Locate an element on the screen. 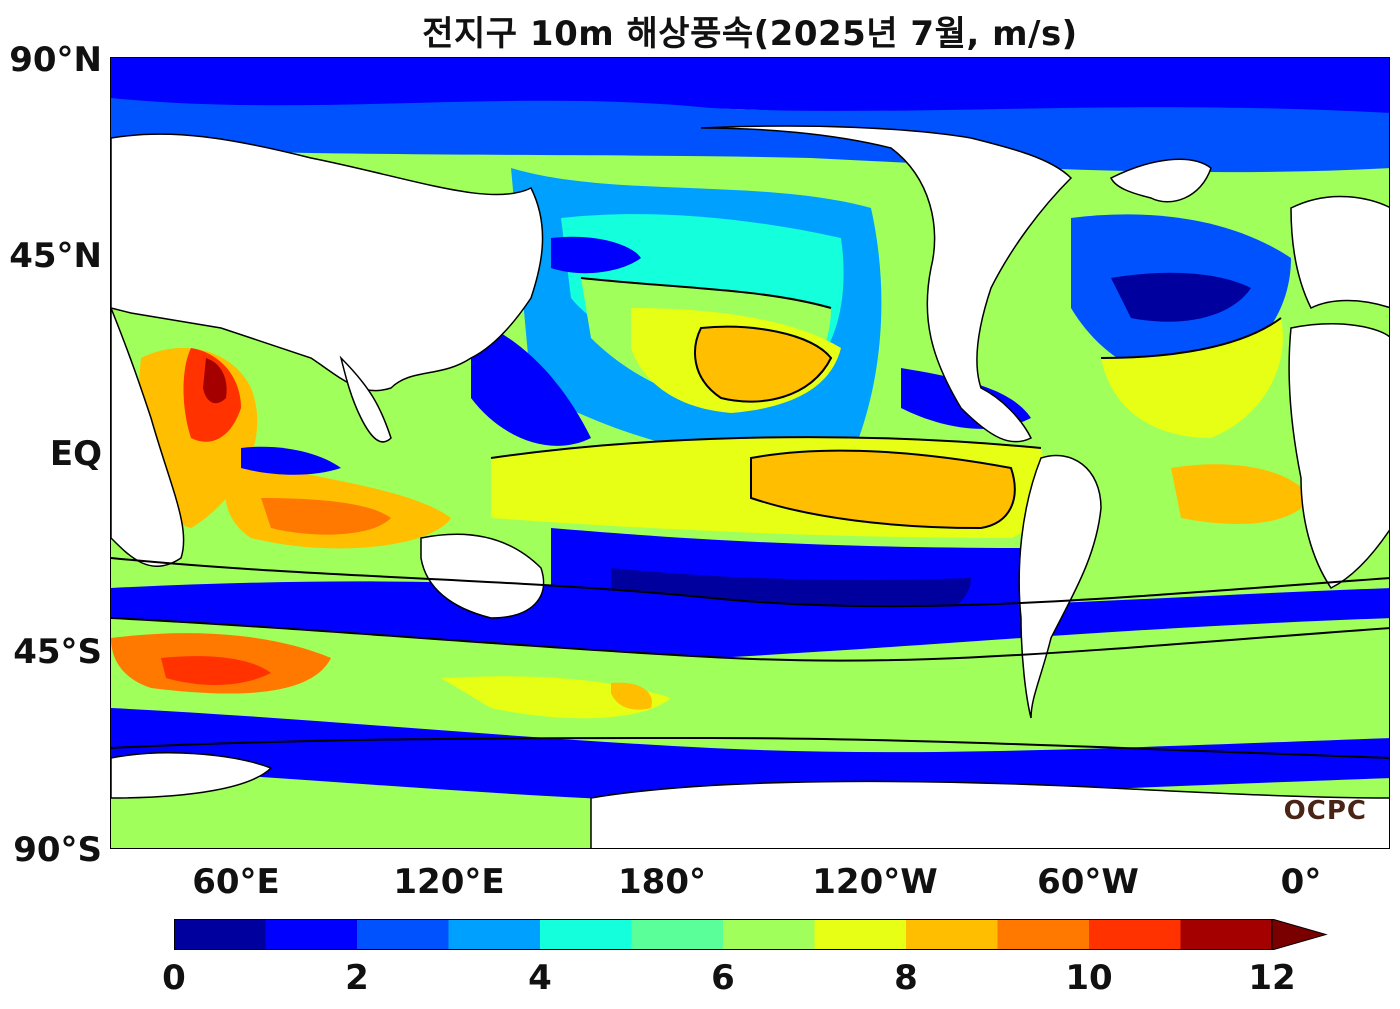 The height and width of the screenshot is (1009, 1400). west-pacific-low-wind is located at coordinates (531, 382).